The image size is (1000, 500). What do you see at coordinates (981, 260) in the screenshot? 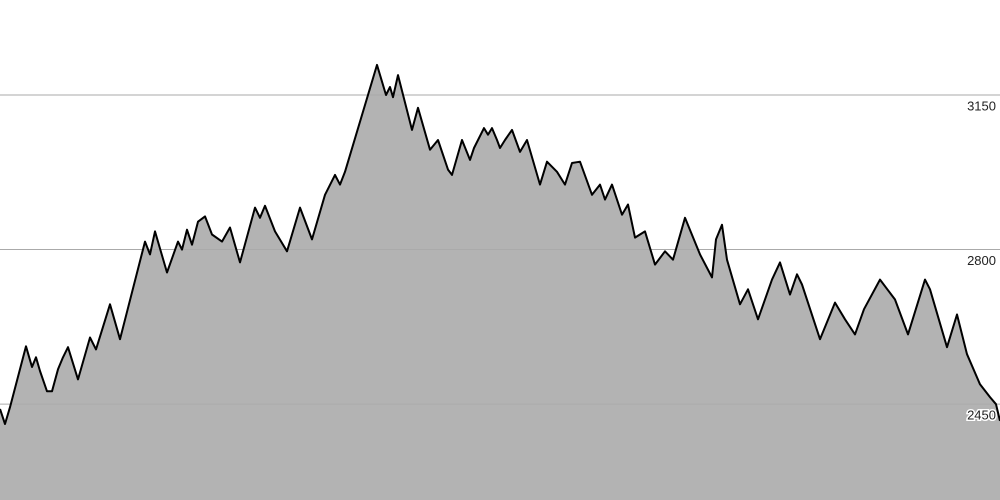
I see `y-tick-label: 2800` at bounding box center [981, 260].